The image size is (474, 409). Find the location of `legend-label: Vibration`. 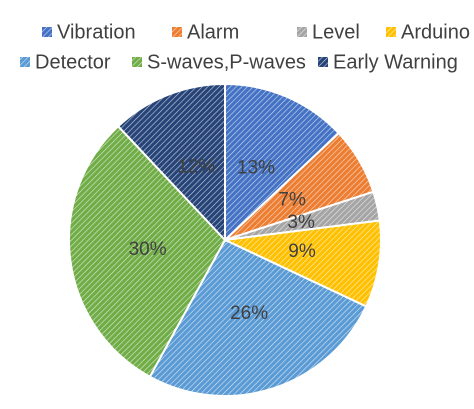

legend-label: Vibration is located at coordinates (96, 32).